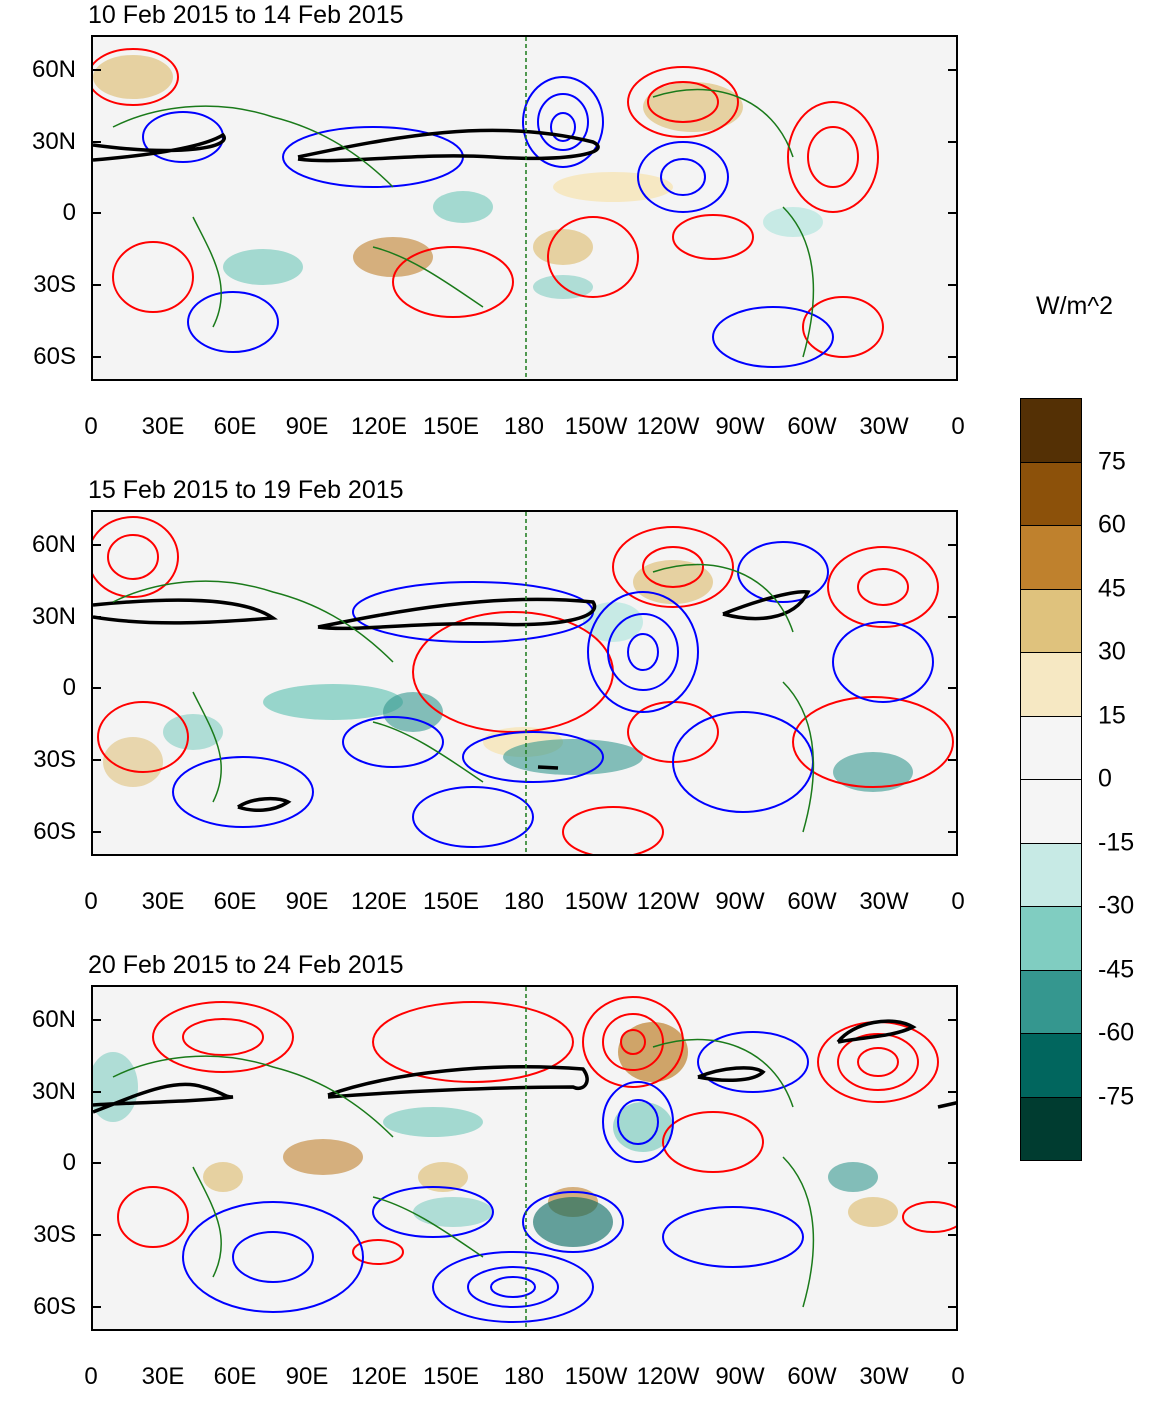 The image size is (1153, 1420). I want to click on lon-label: 30W, so click(884, 901).